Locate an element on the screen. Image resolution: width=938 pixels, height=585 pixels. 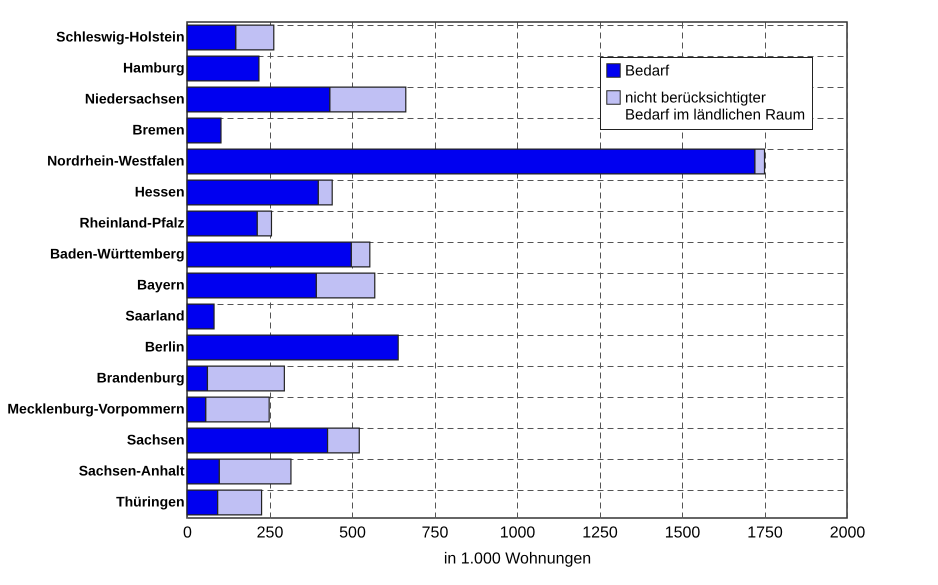
x-axis-title: in 1.000 Wohnungen is located at coordinates (518, 559).